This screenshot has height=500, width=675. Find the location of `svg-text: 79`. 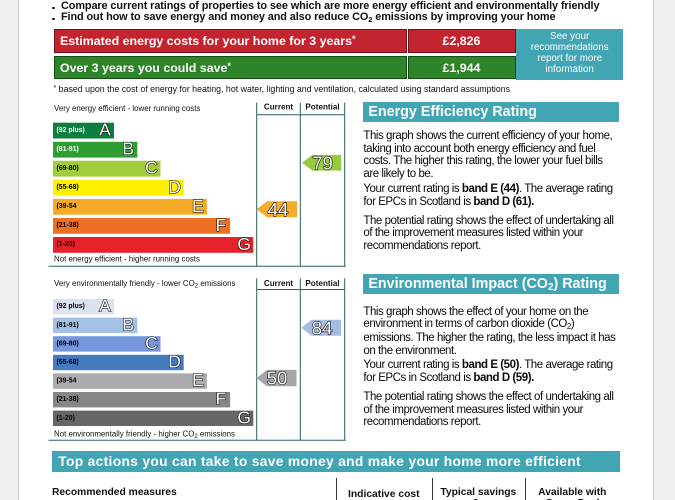

svg-text: 79 is located at coordinates (322, 162).